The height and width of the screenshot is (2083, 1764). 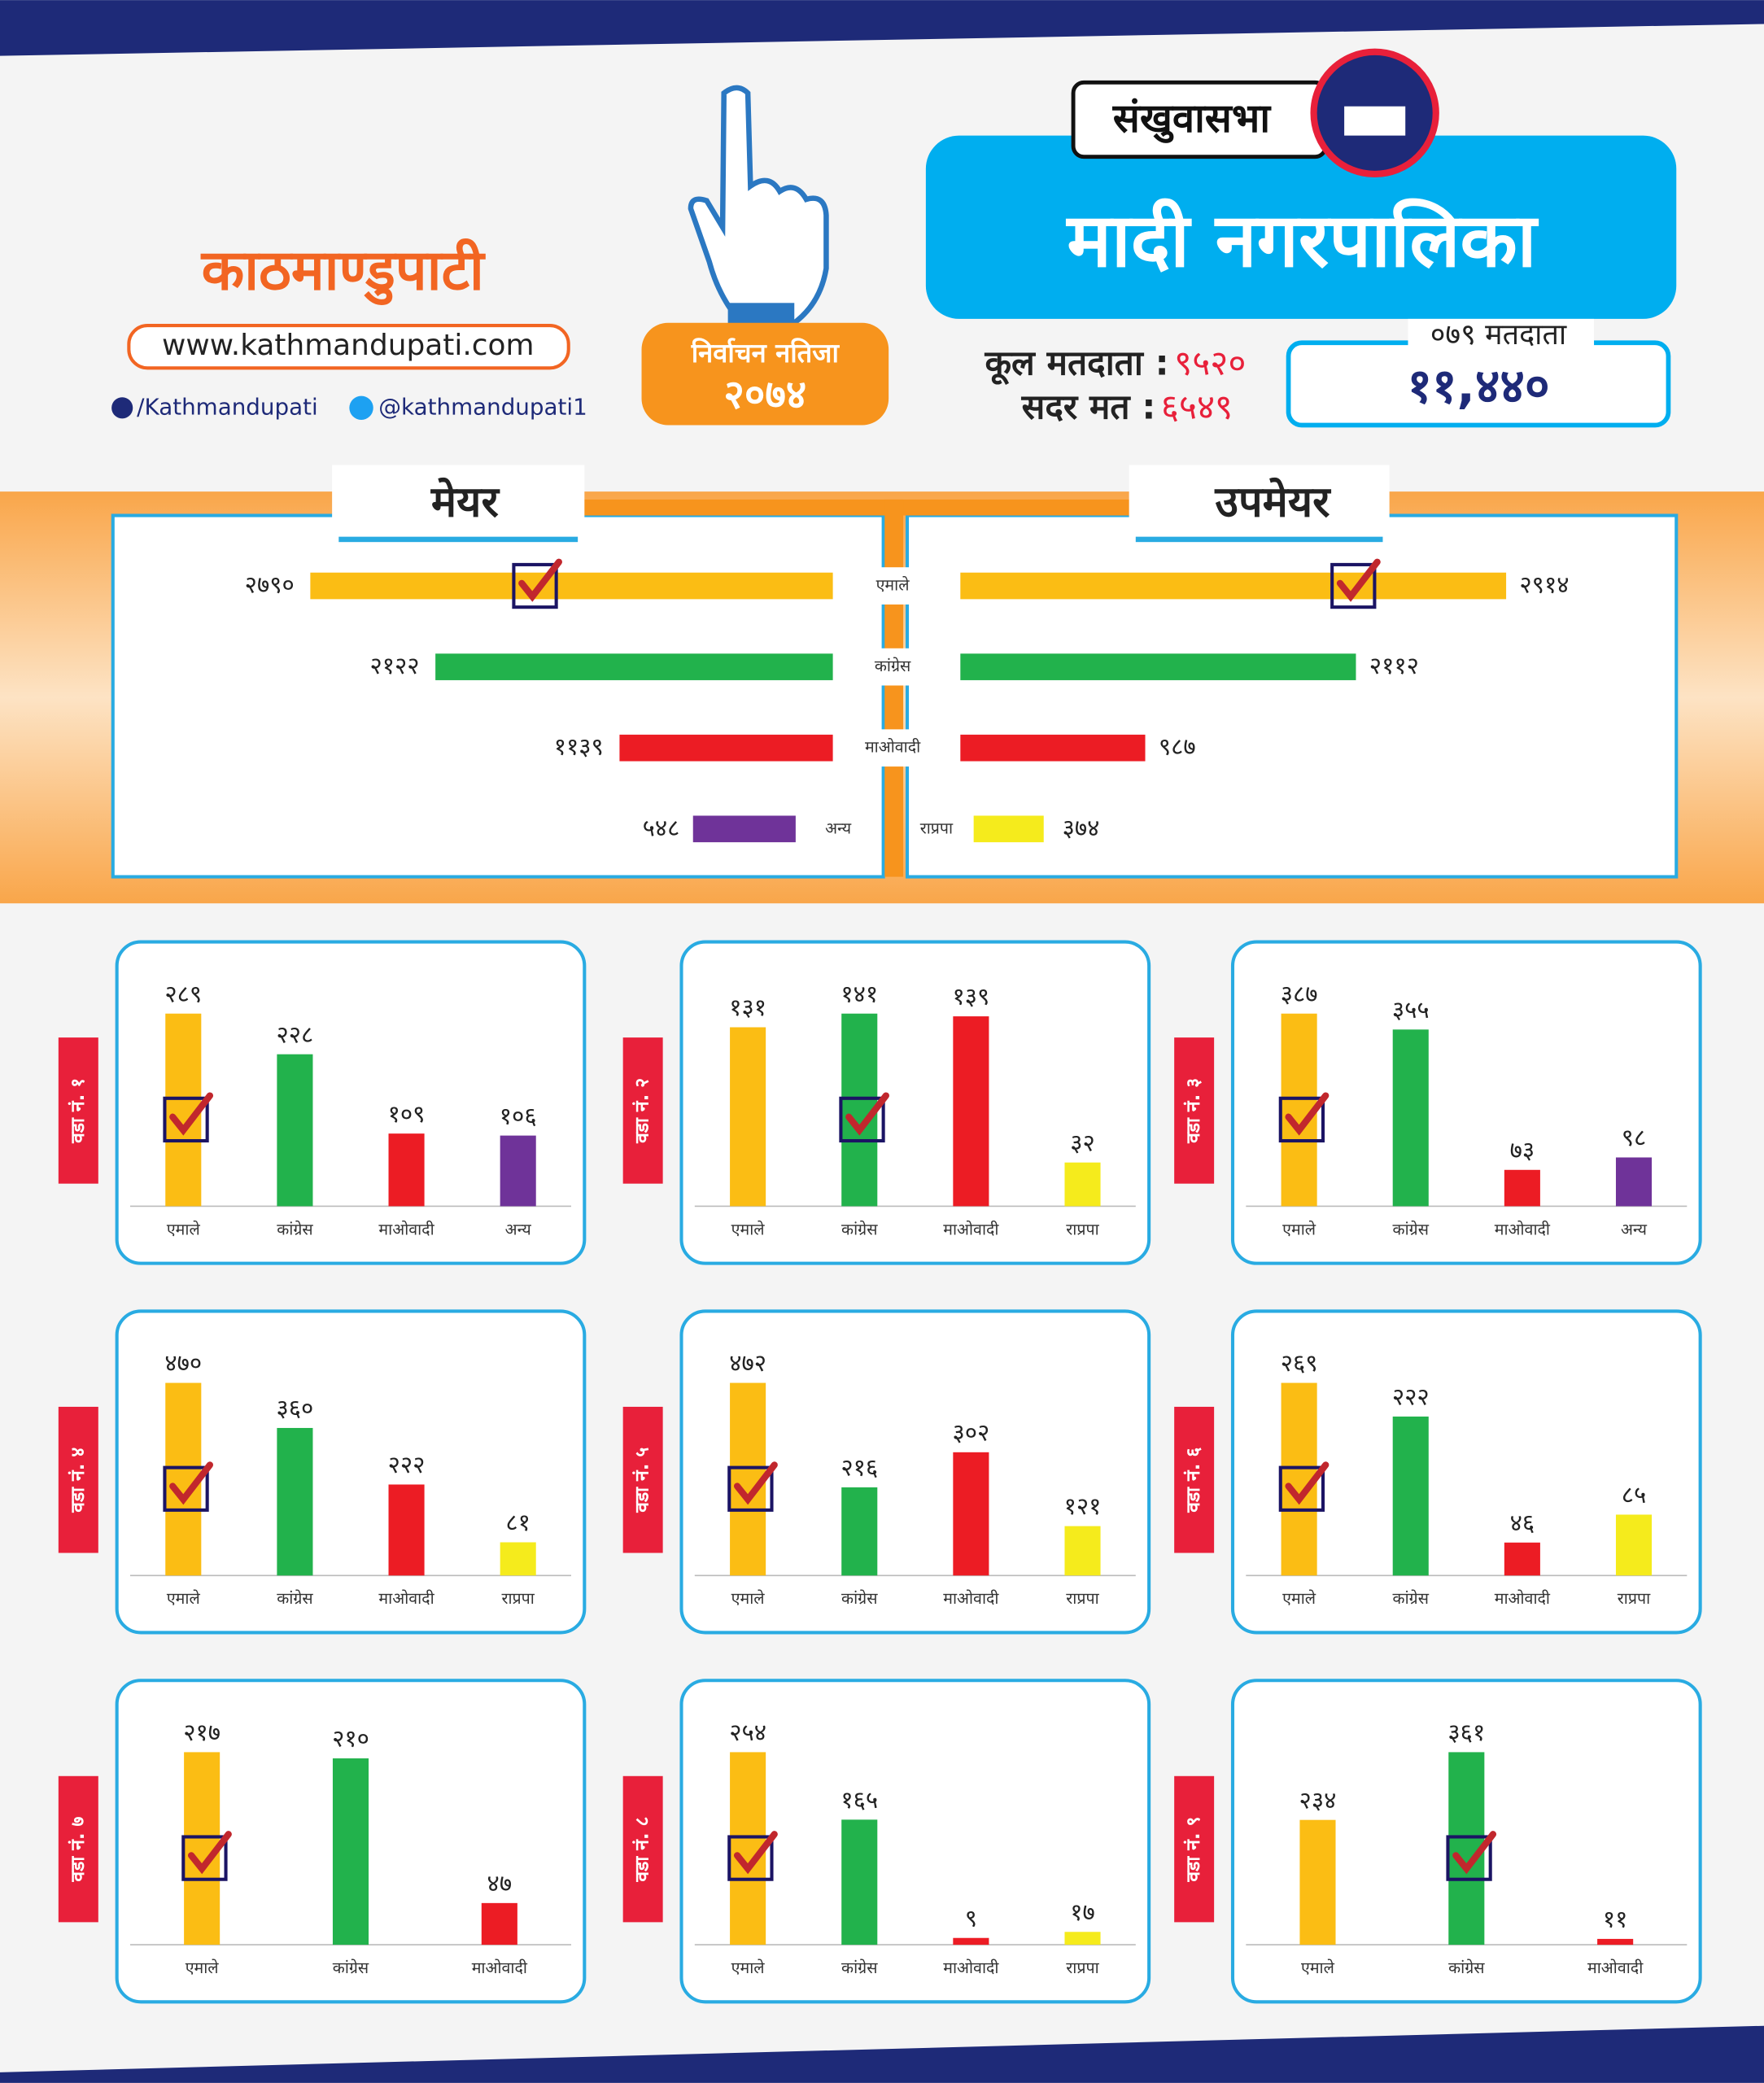 What do you see at coordinates (766, 353) in the screenshot?
I see `badge-title: निर्वाचन नतिजा` at bounding box center [766, 353].